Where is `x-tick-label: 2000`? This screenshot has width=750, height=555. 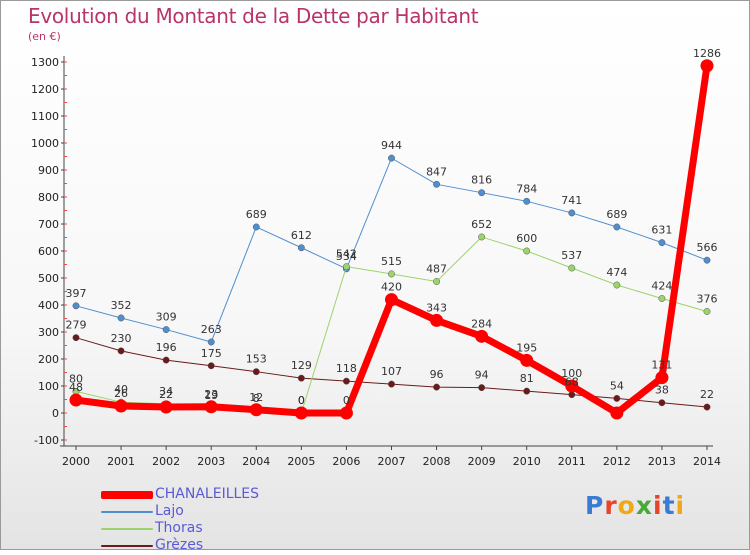 x-tick-label: 2000 is located at coordinates (76, 461).